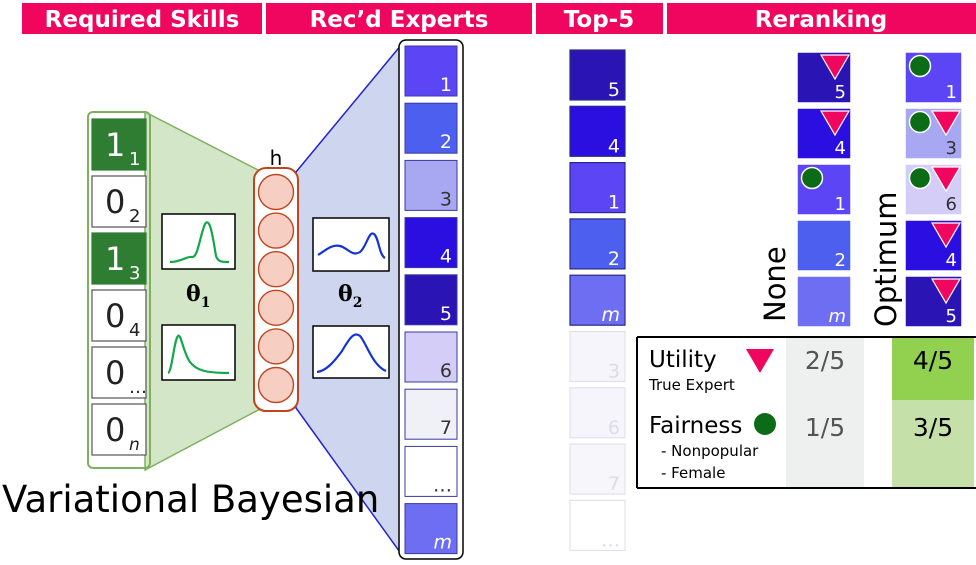  I want to click on expert-cell: 4, so click(431, 243).